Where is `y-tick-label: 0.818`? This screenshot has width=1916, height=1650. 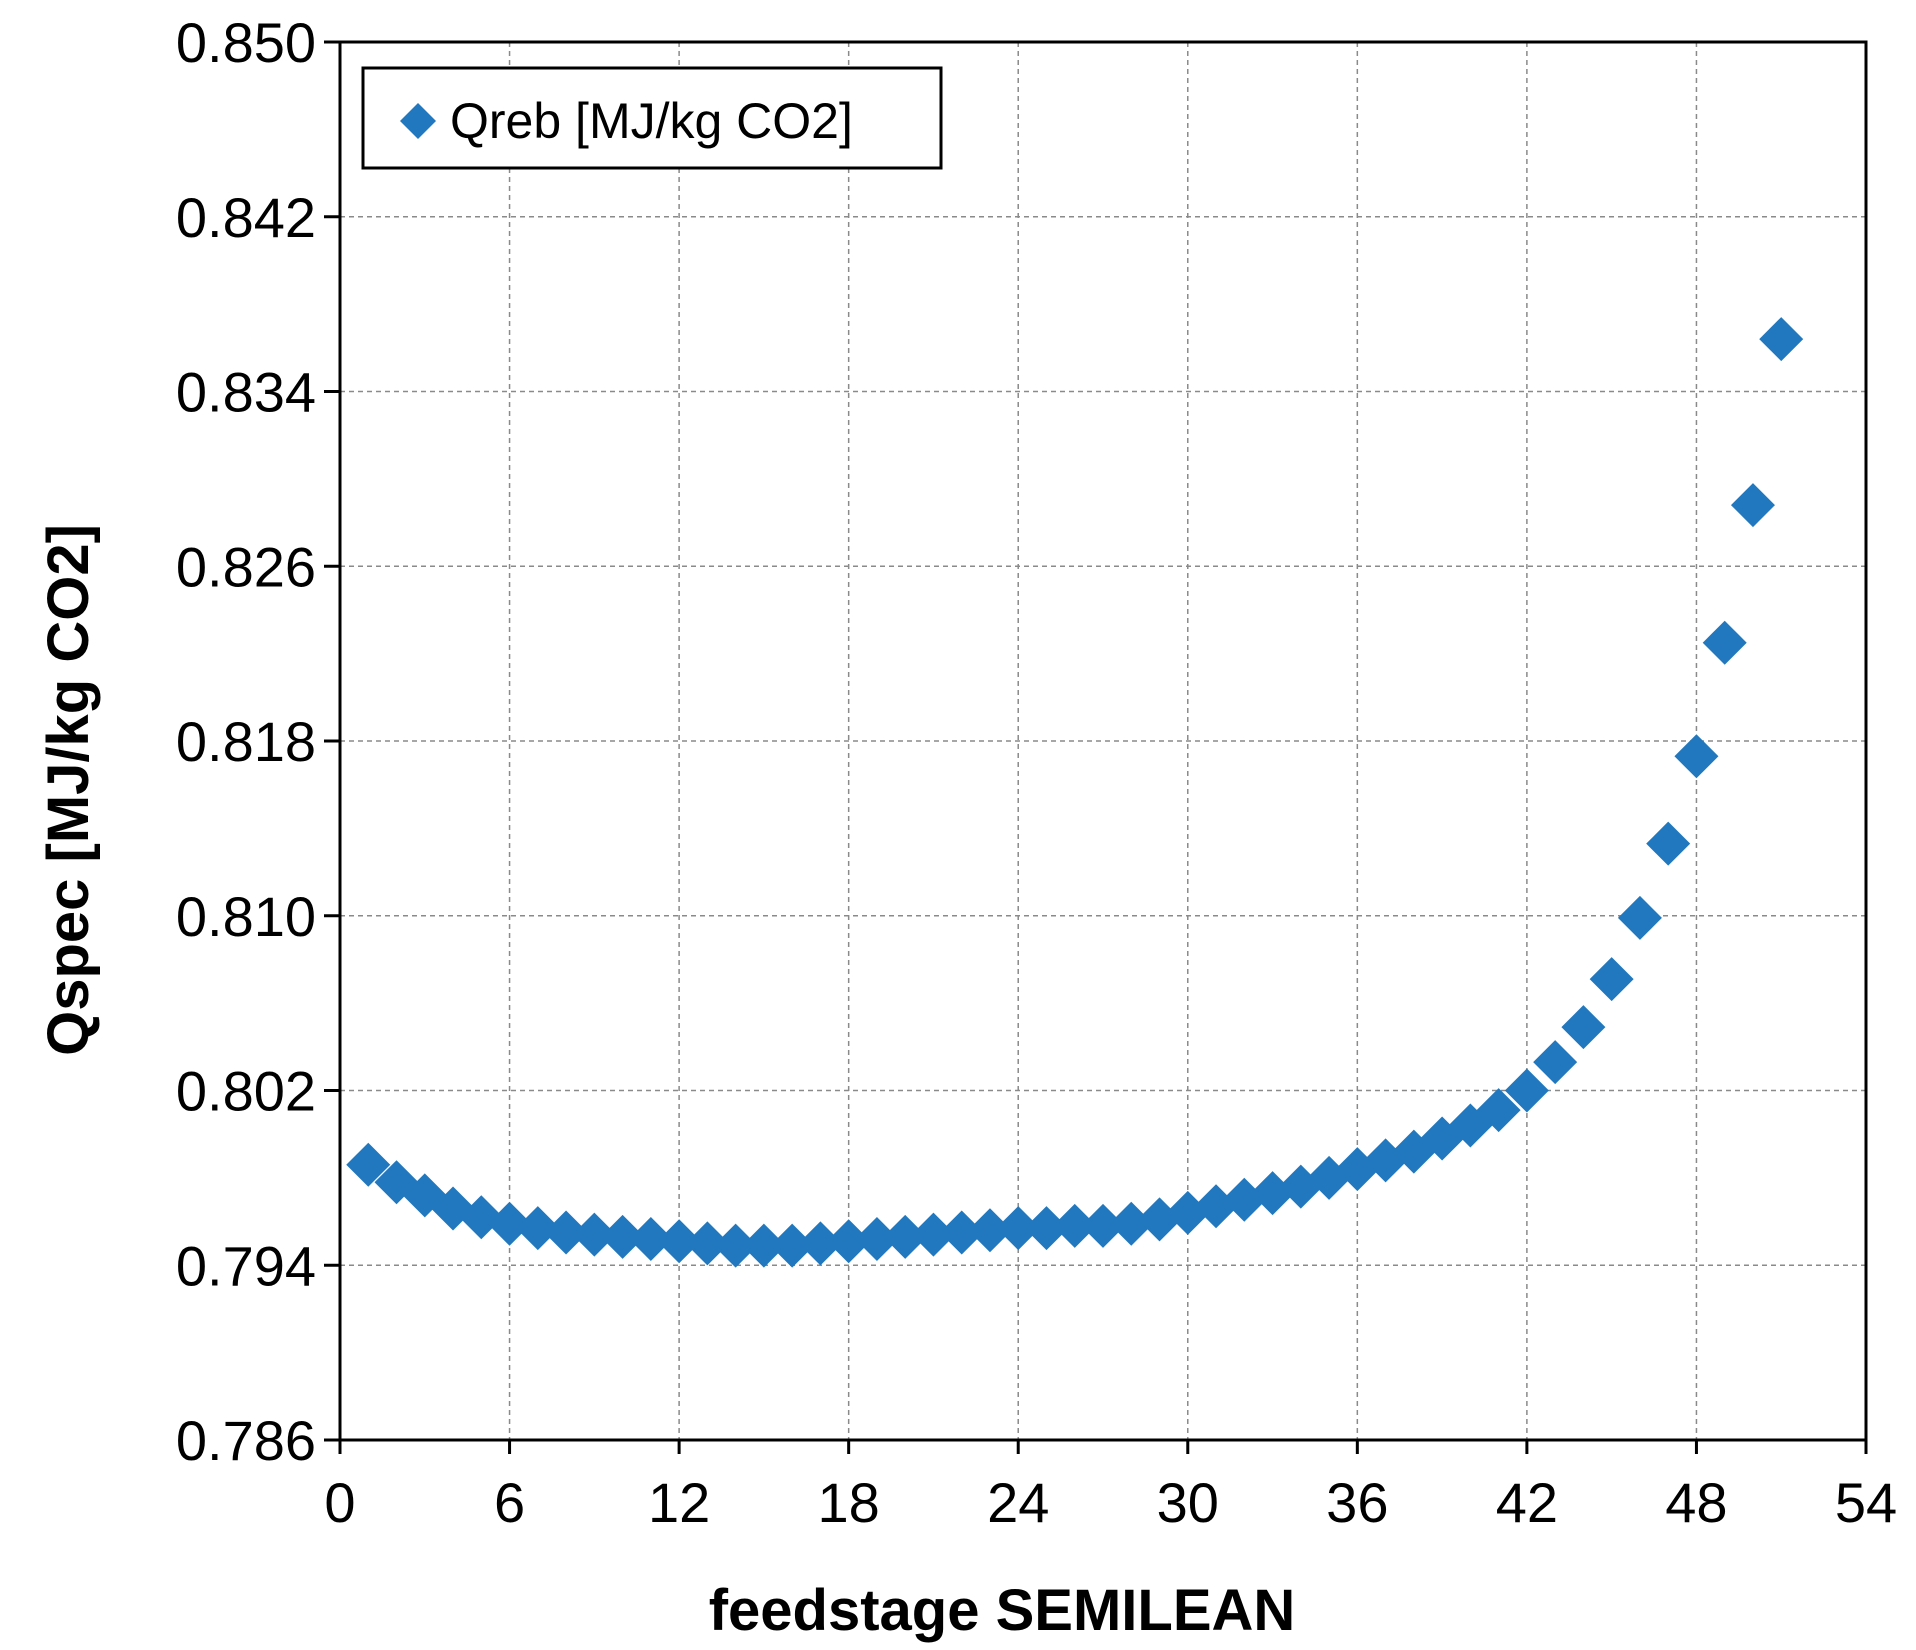
y-tick-label: 0.818 is located at coordinates (246, 741).